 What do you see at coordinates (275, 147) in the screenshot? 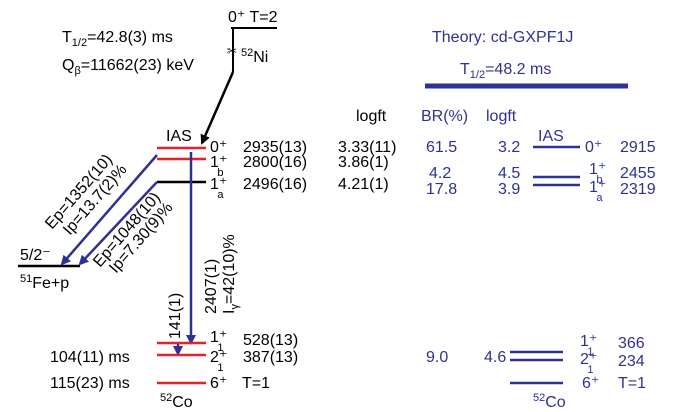
I see `exp-level-ias-energy: 2935(13)` at bounding box center [275, 147].